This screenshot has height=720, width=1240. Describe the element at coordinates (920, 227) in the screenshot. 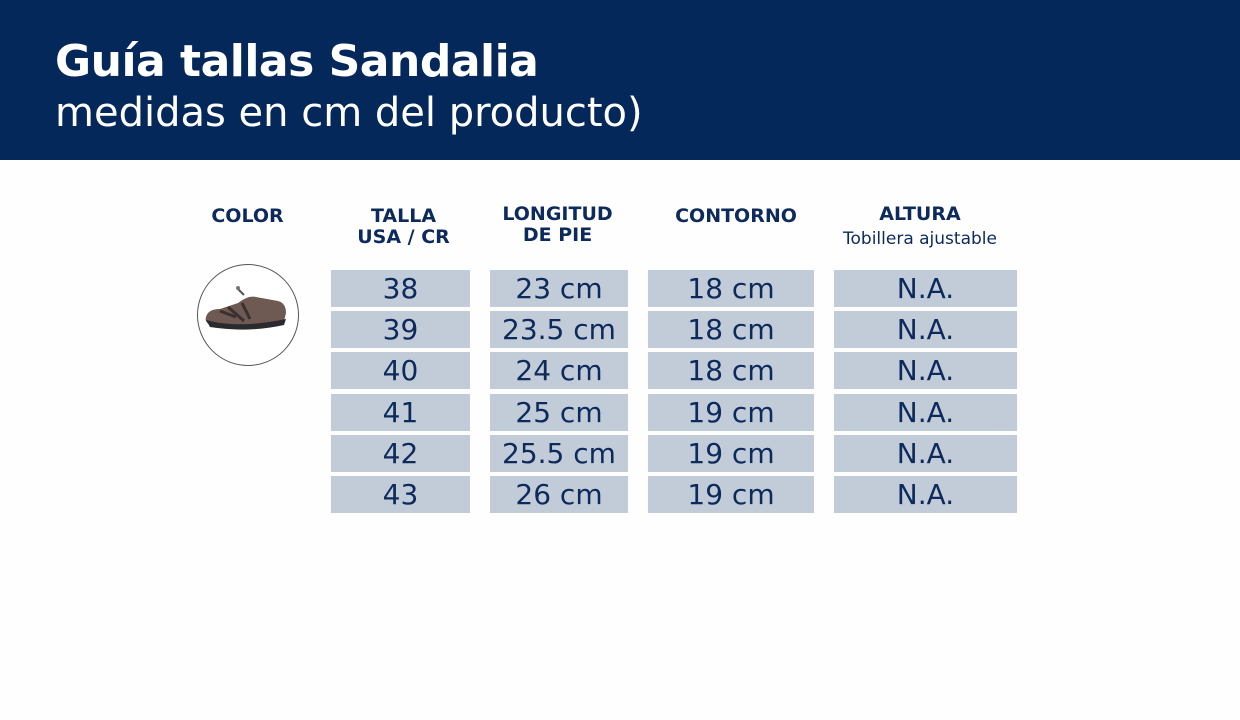

I see `column-header-altura: ALTURA Tobillera ajustable` at that location.